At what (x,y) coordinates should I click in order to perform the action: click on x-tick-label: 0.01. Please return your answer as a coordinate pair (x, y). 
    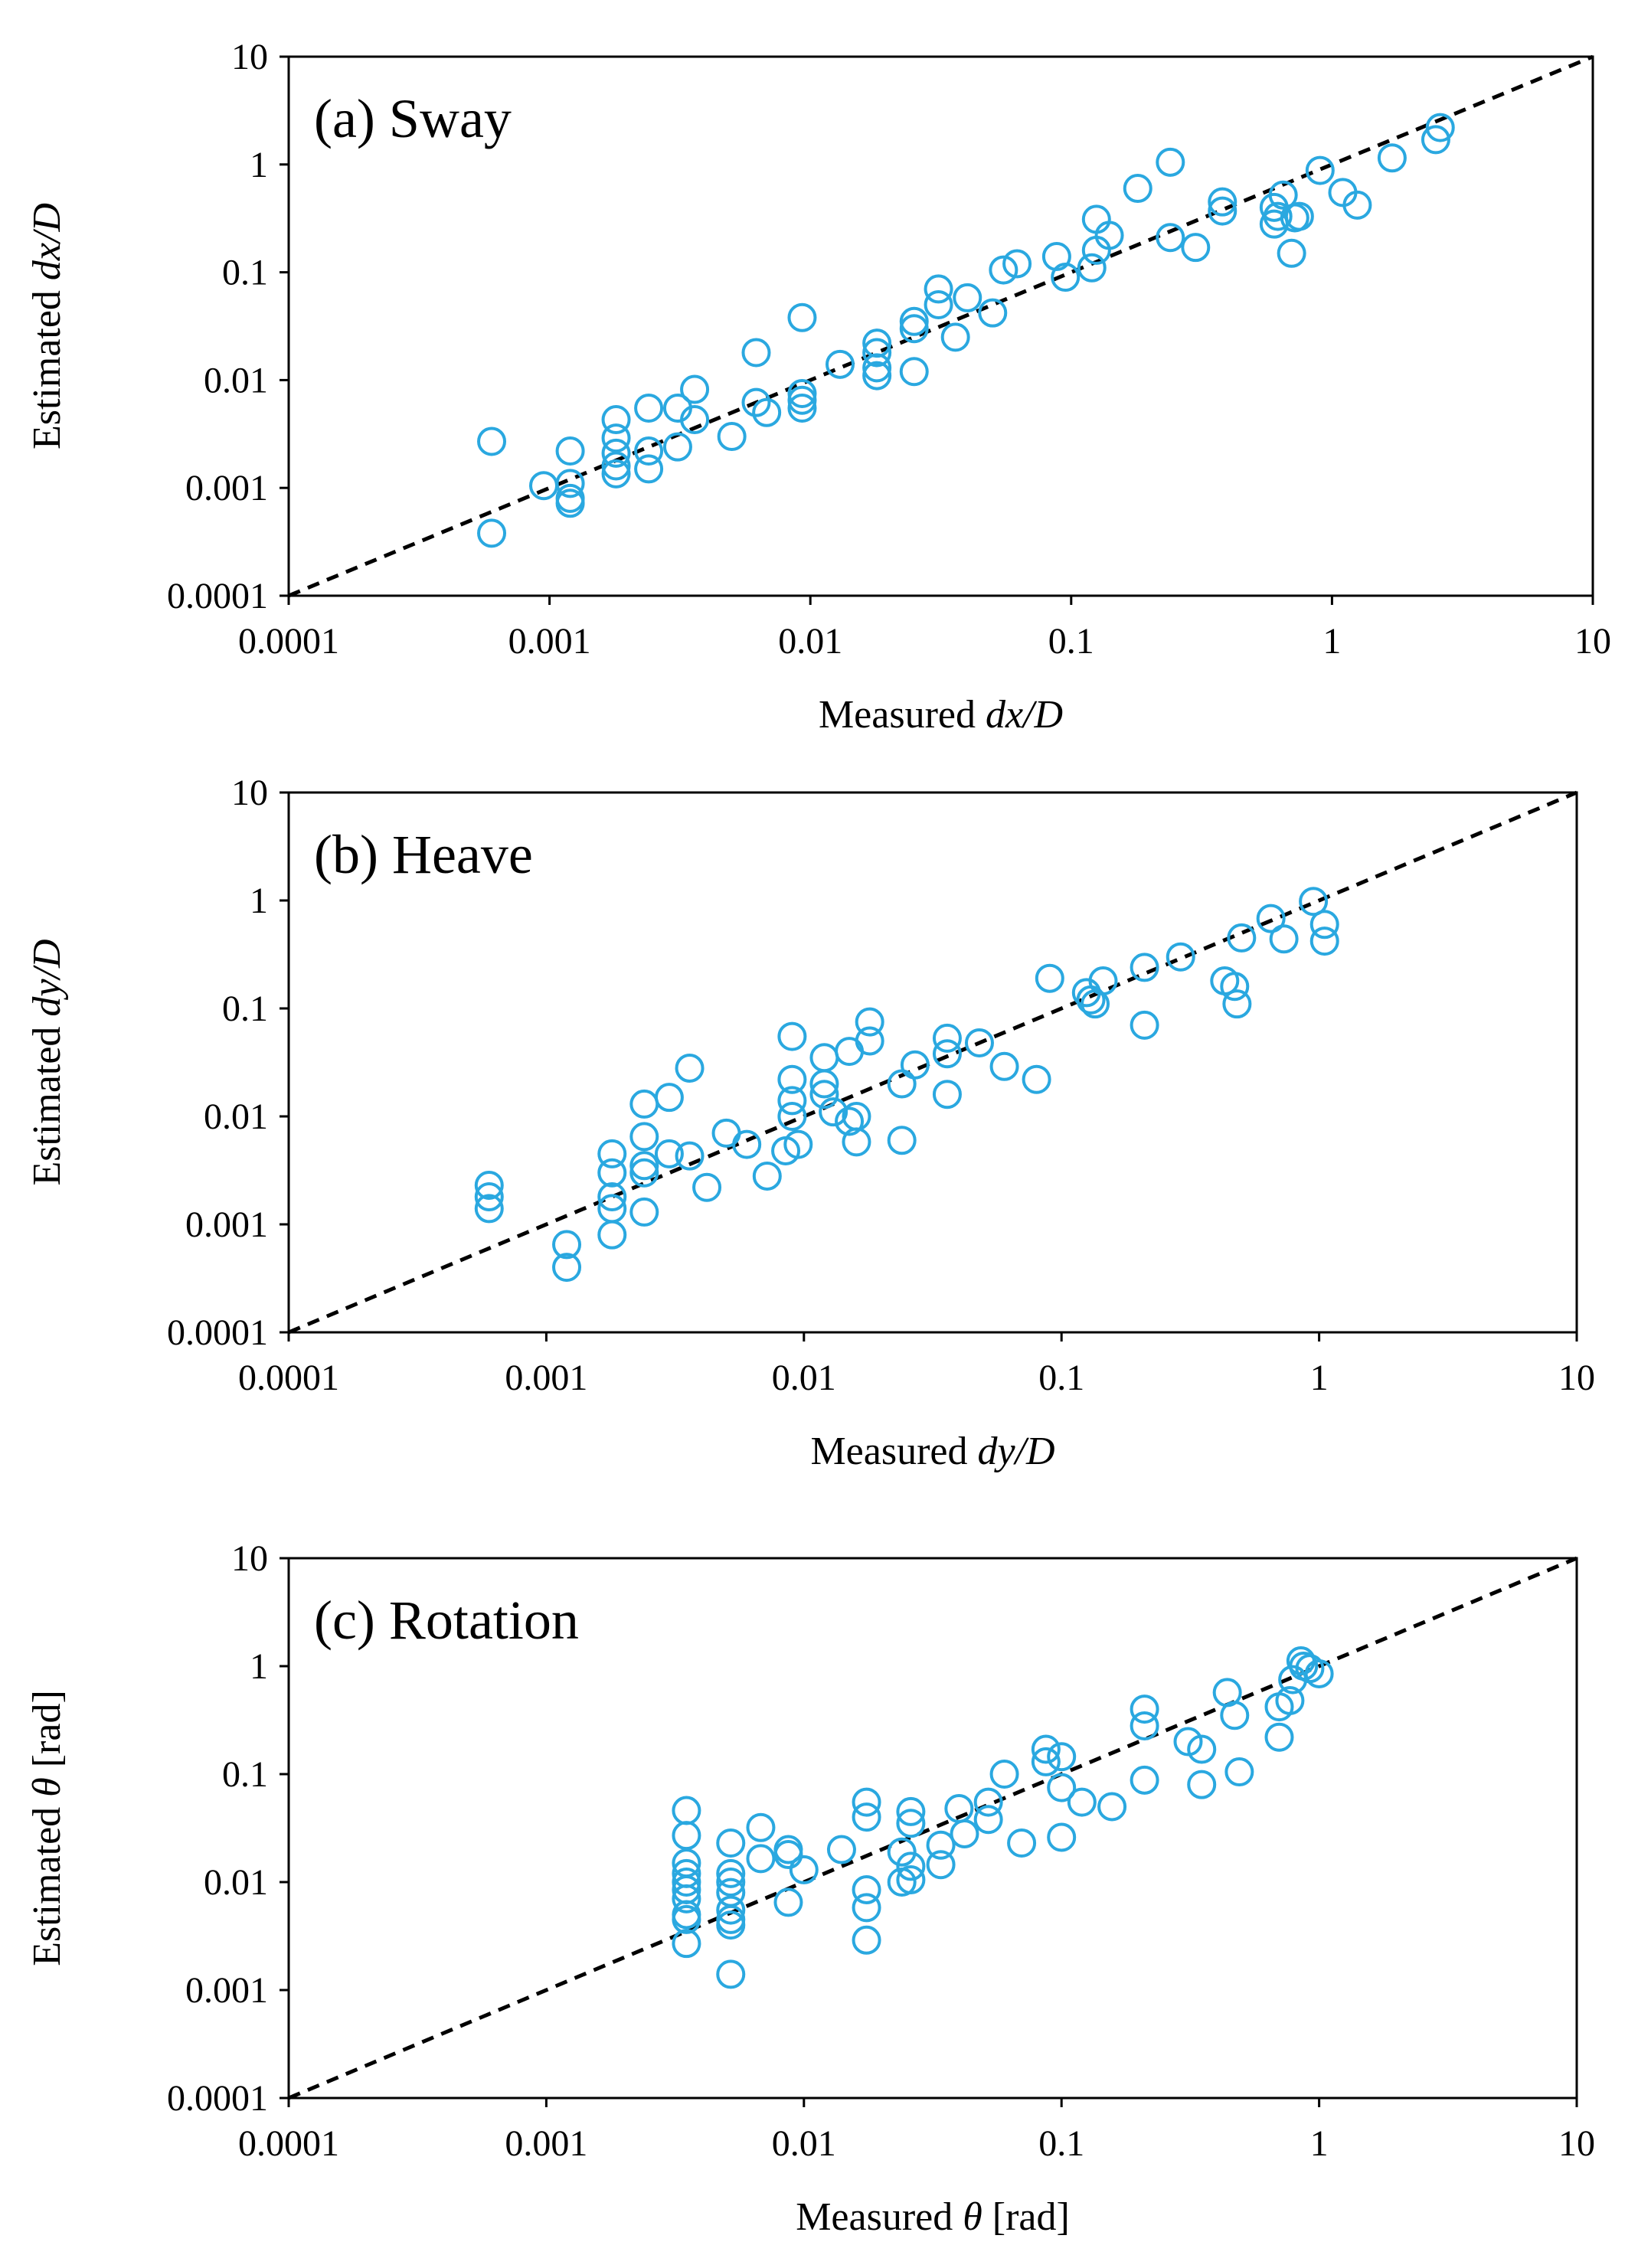
    Looking at the image, I should click on (804, 1378).